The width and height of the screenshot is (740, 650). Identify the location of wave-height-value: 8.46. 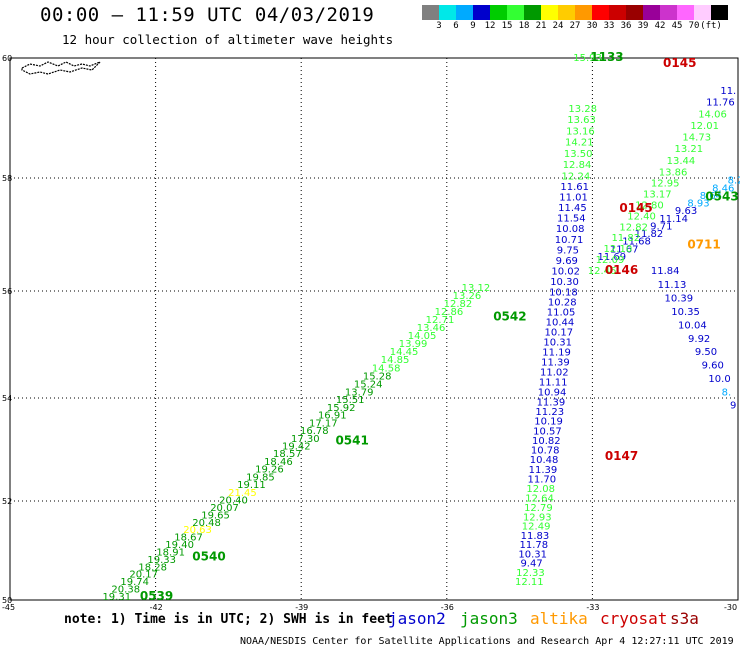
(723, 188).